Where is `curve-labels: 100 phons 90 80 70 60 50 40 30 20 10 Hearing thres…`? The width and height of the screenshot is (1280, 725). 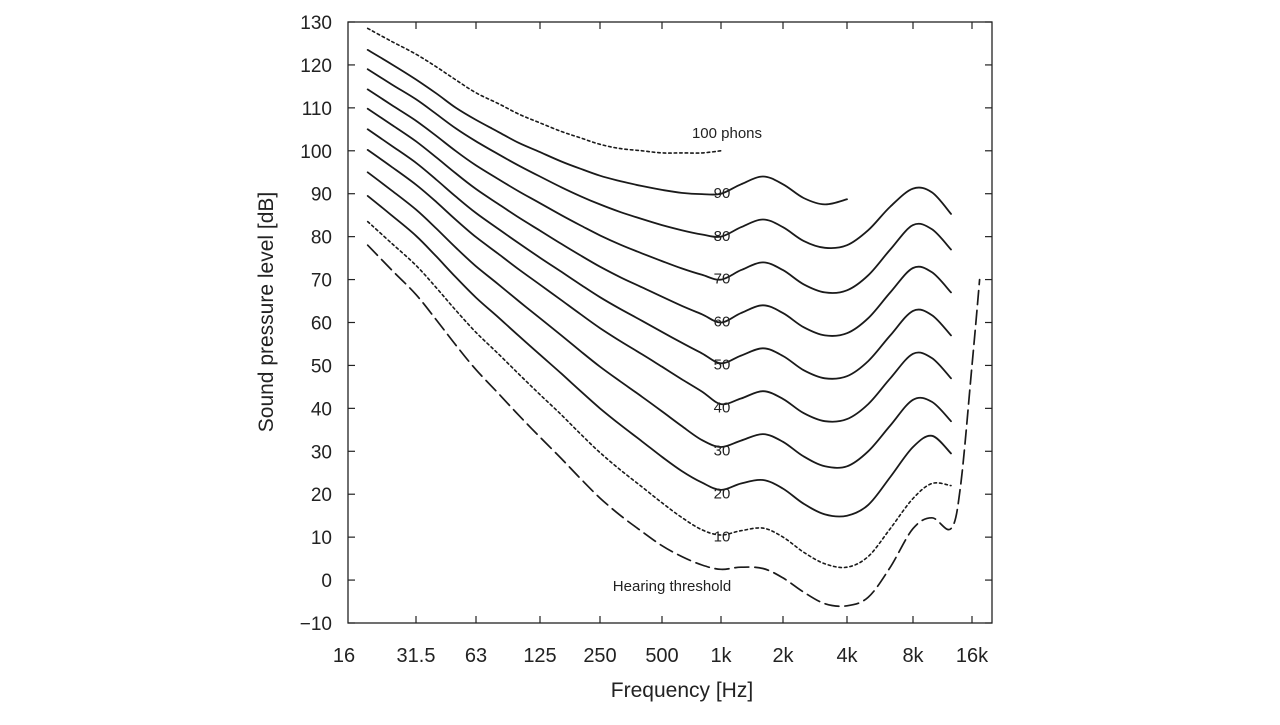 curve-labels: 100 phons 90 80 70 60 50 40 30 20 10 Hearing thres… is located at coordinates (687, 360).